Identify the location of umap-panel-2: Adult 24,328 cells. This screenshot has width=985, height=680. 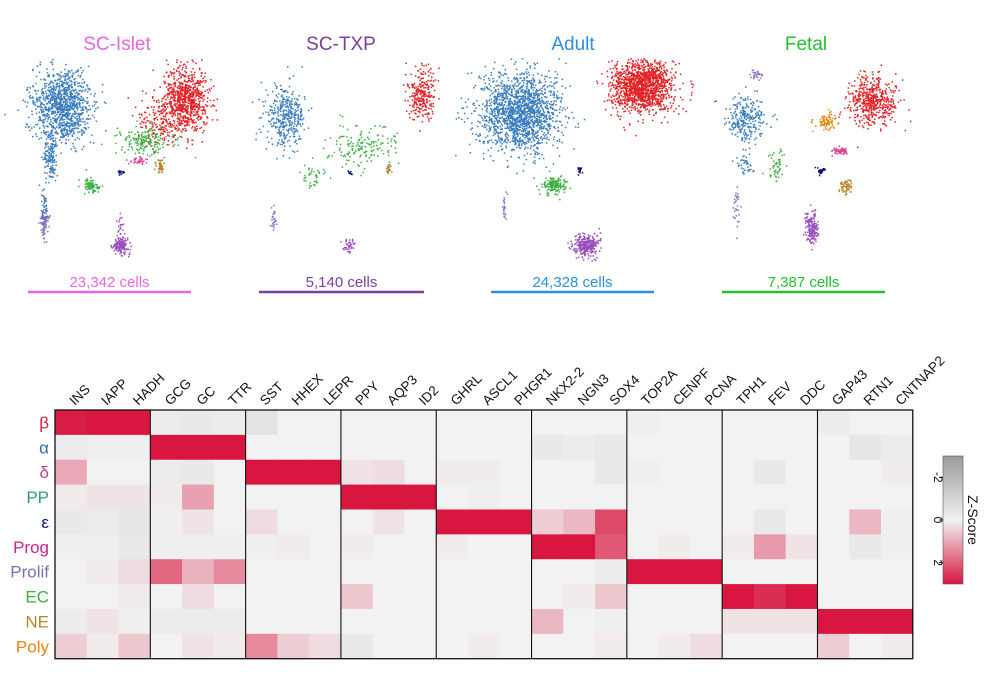
(575, 164).